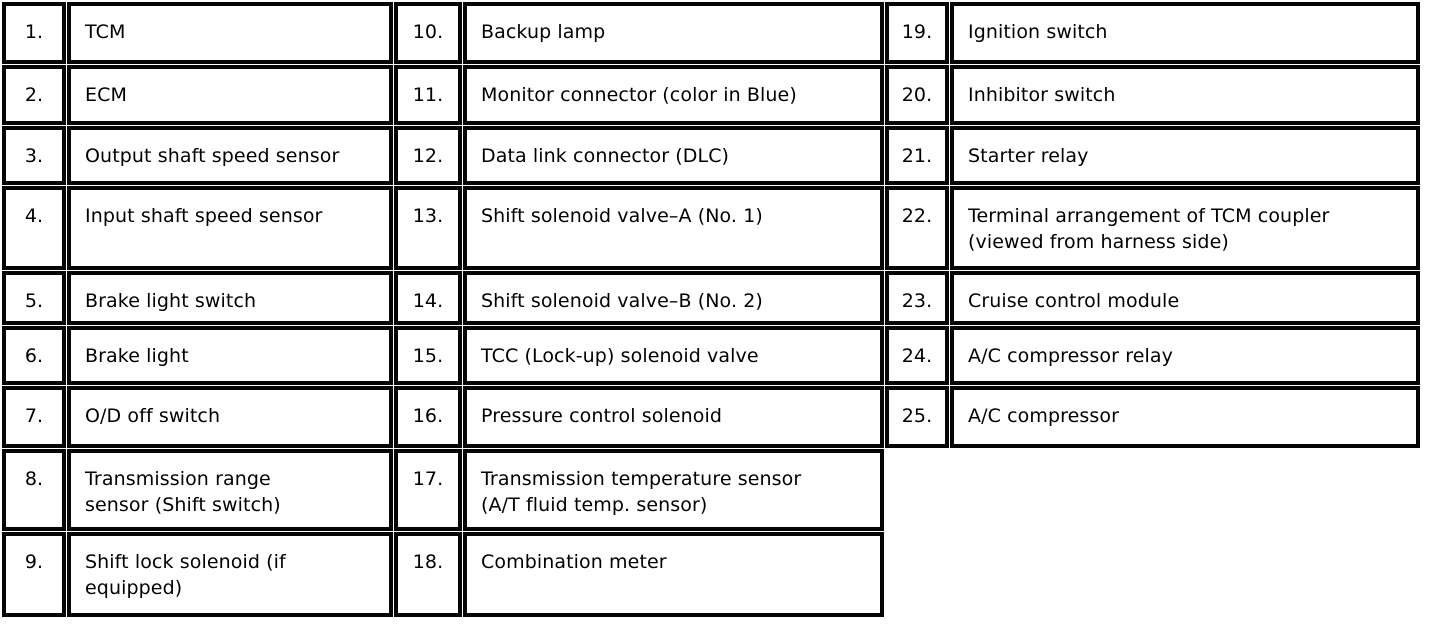 Image resolution: width=1456 pixels, height=638 pixels. Describe the element at coordinates (428, 155) in the screenshot. I see `item-number: 12.` at that location.